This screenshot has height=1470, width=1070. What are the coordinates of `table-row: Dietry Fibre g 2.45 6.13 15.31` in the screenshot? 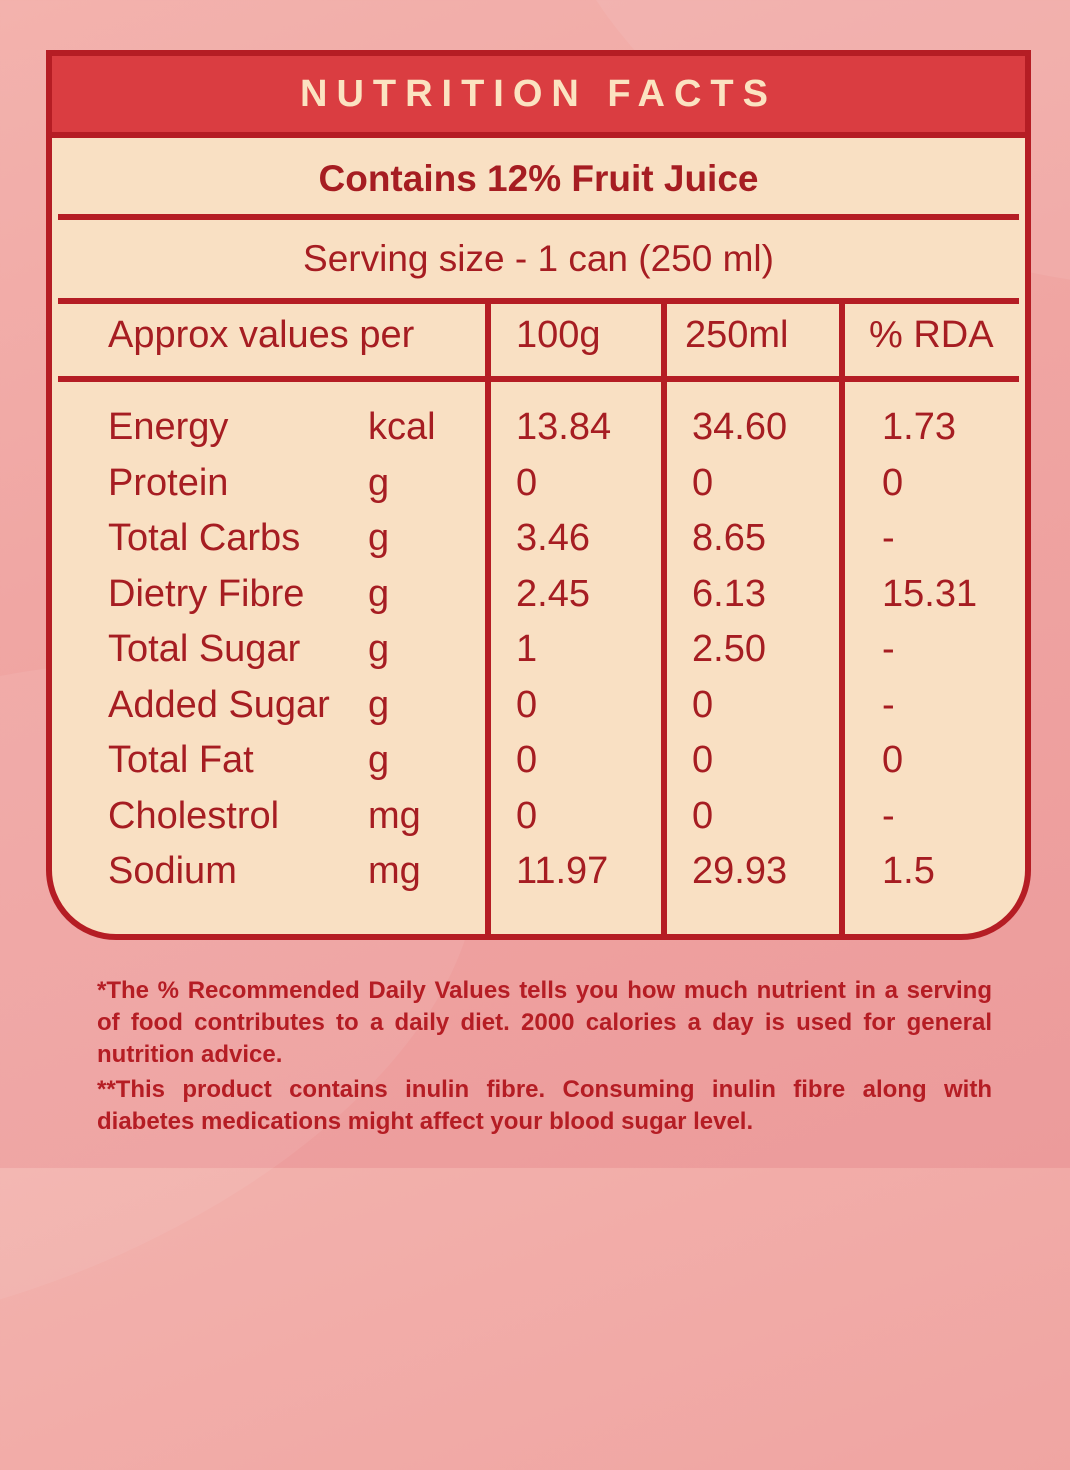 It's located at (538, 600).